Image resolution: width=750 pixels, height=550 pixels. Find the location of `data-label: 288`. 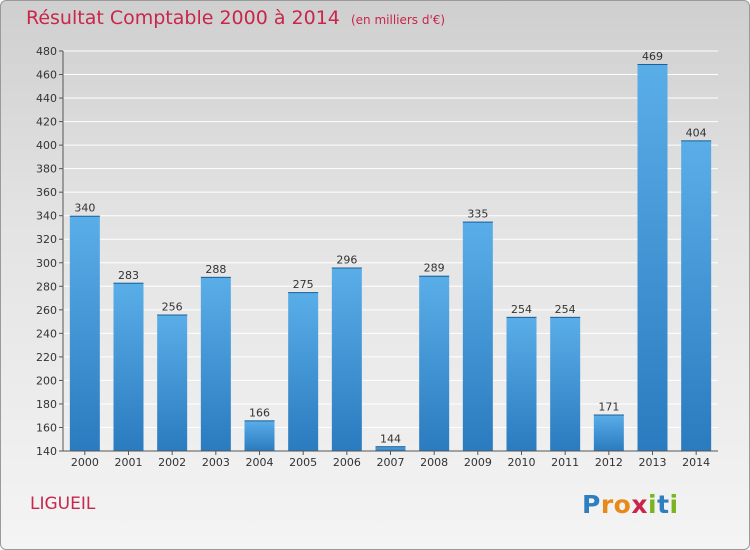

data-label: 288 is located at coordinates (215, 269).